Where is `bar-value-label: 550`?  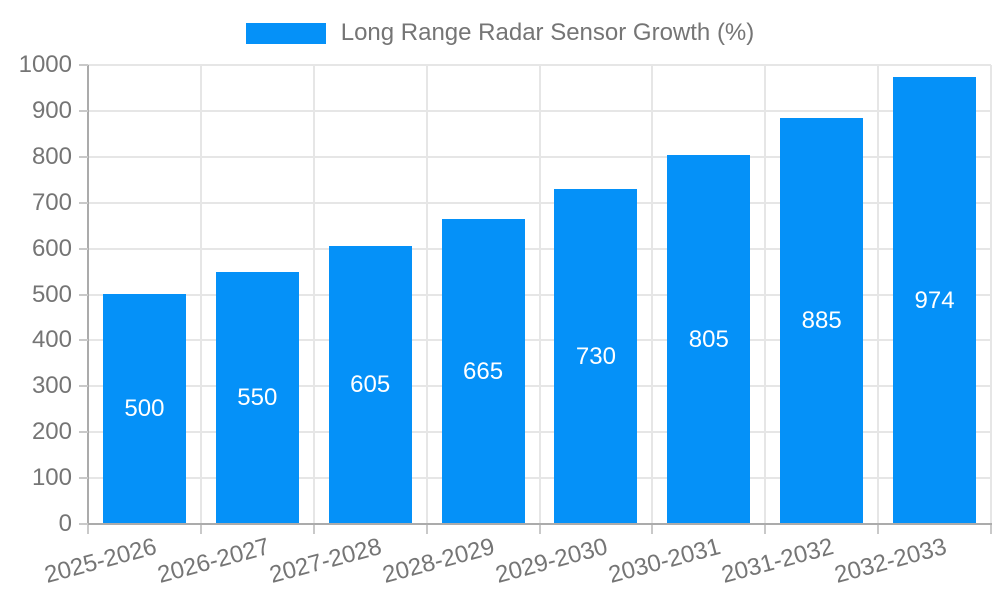
bar-value-label: 550 is located at coordinates (257, 397).